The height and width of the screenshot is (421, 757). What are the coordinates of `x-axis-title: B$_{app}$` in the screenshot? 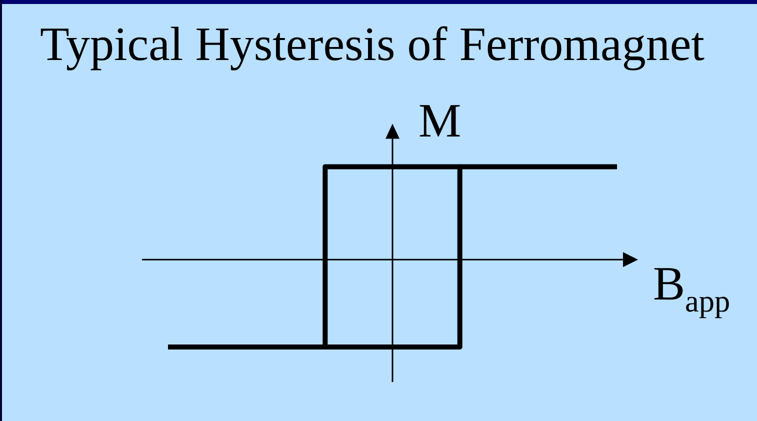 It's located at (691, 288).